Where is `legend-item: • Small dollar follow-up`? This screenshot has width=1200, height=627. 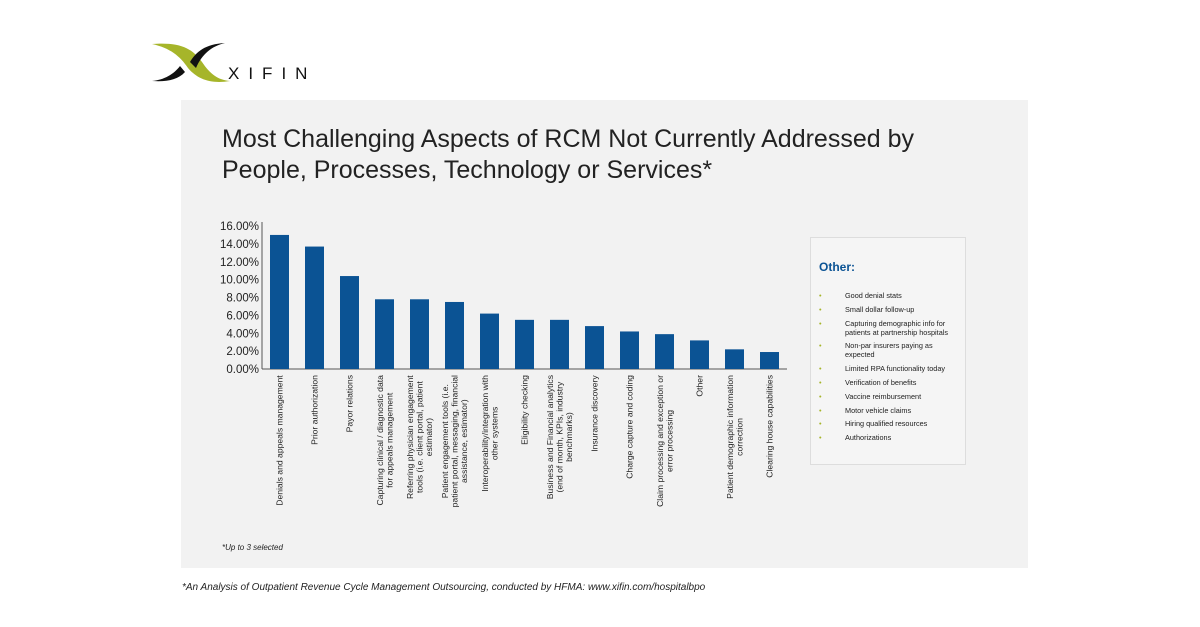 legend-item: • Small dollar follow-up is located at coordinates (890, 309).